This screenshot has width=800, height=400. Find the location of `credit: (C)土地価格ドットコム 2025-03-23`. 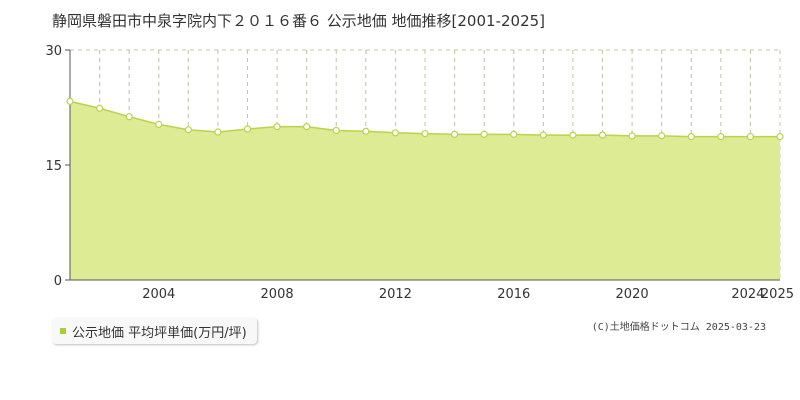

credit: (C)土地価格ドットコム 2025-03-23 is located at coordinates (676, 325).